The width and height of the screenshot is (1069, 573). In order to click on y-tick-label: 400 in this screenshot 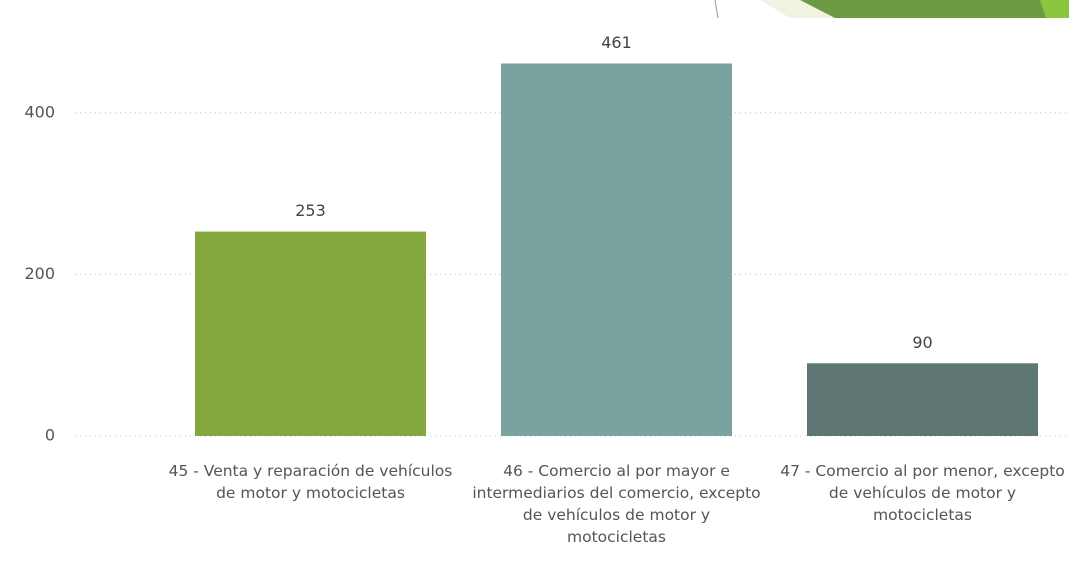, I will do `click(39, 111)`.